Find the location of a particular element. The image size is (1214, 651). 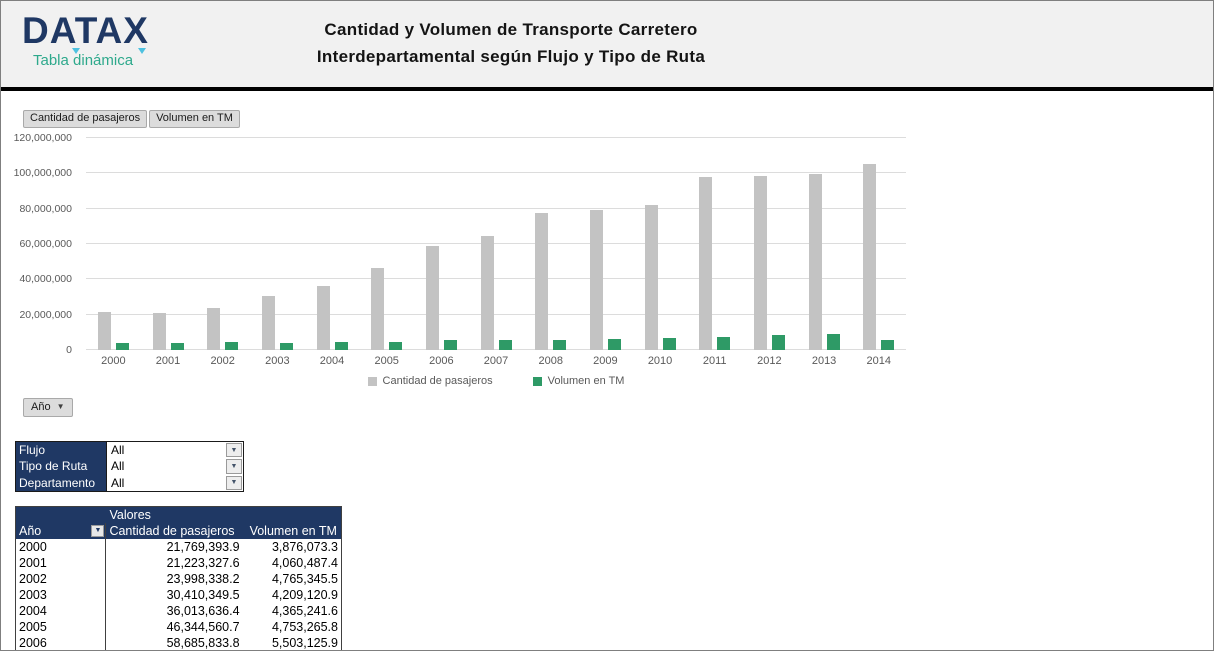

volumen-cell: 3,876,073.3 is located at coordinates (304, 547).